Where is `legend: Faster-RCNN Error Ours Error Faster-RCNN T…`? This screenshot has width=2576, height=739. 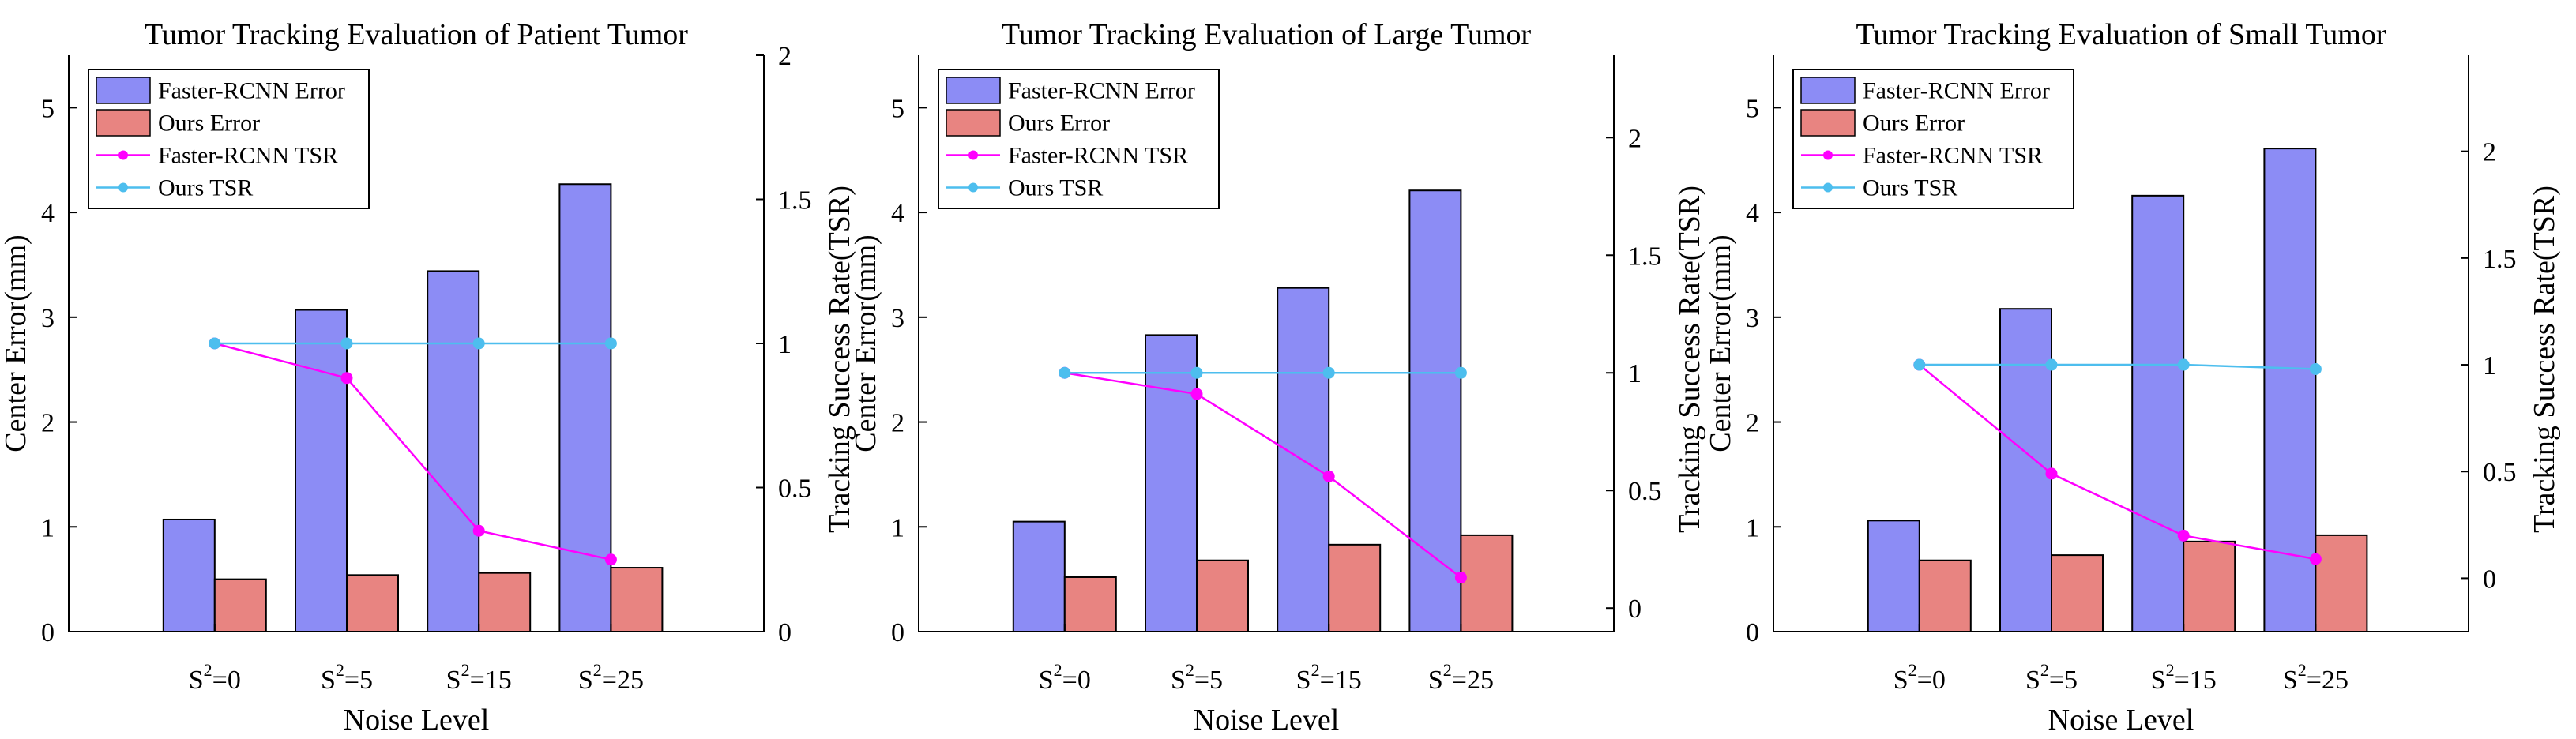
legend: Faster-RCNN Error Ours Error Faster-RCNN T… is located at coordinates (1933, 139).